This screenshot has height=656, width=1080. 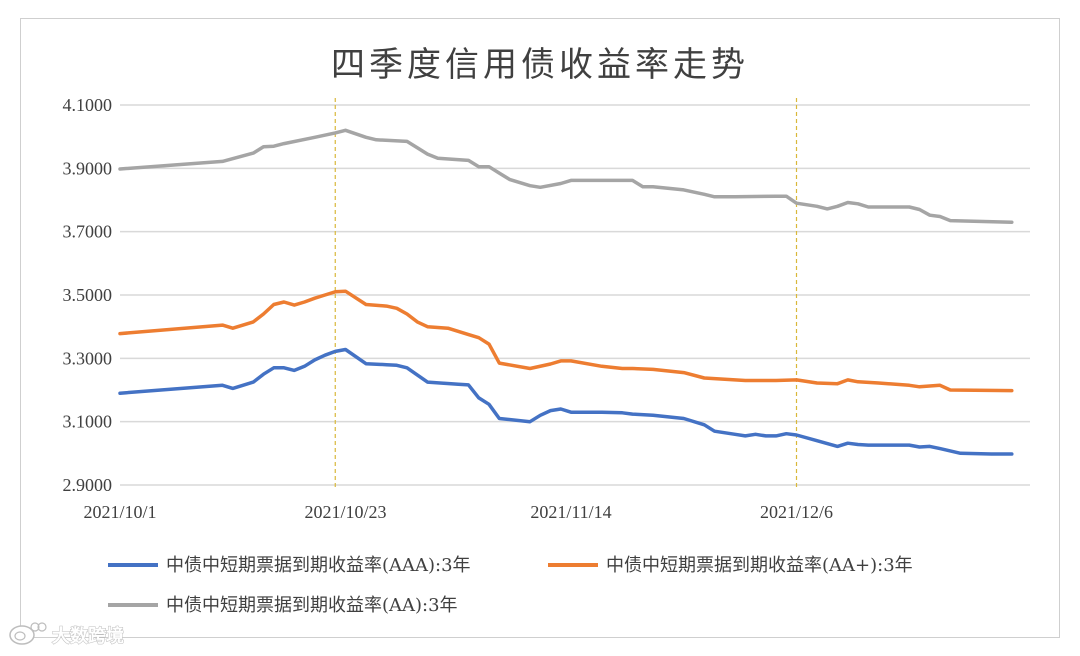 What do you see at coordinates (318, 565) in the screenshot?
I see `legend-label: 中债中短期票据到期收益率(AAA):3年` at bounding box center [318, 565].